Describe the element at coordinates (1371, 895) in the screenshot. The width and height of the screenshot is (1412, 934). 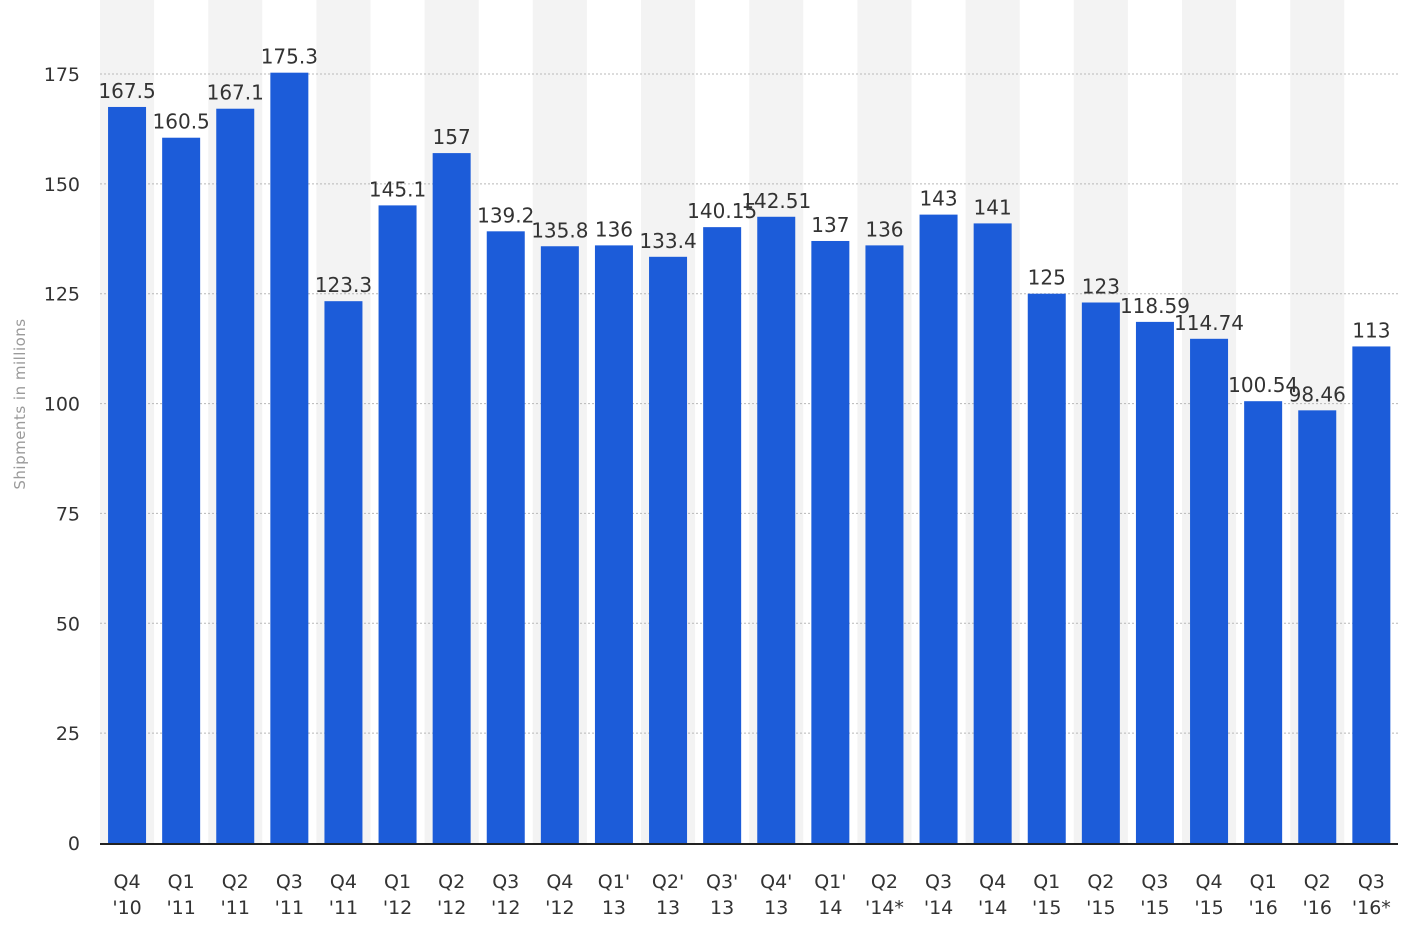
I see `x-tick-label: Q3'16*` at that location.